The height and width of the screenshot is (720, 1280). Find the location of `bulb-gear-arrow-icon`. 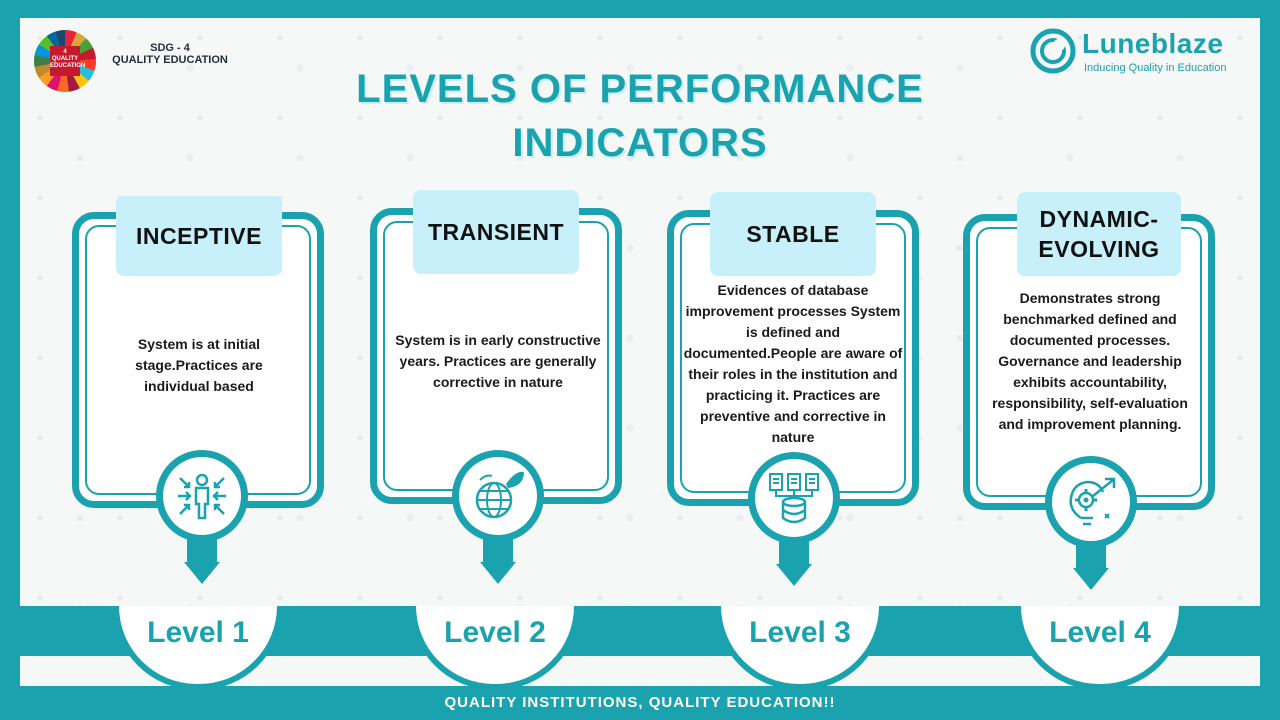

bulb-gear-arrow-icon is located at coordinates (1092, 501).